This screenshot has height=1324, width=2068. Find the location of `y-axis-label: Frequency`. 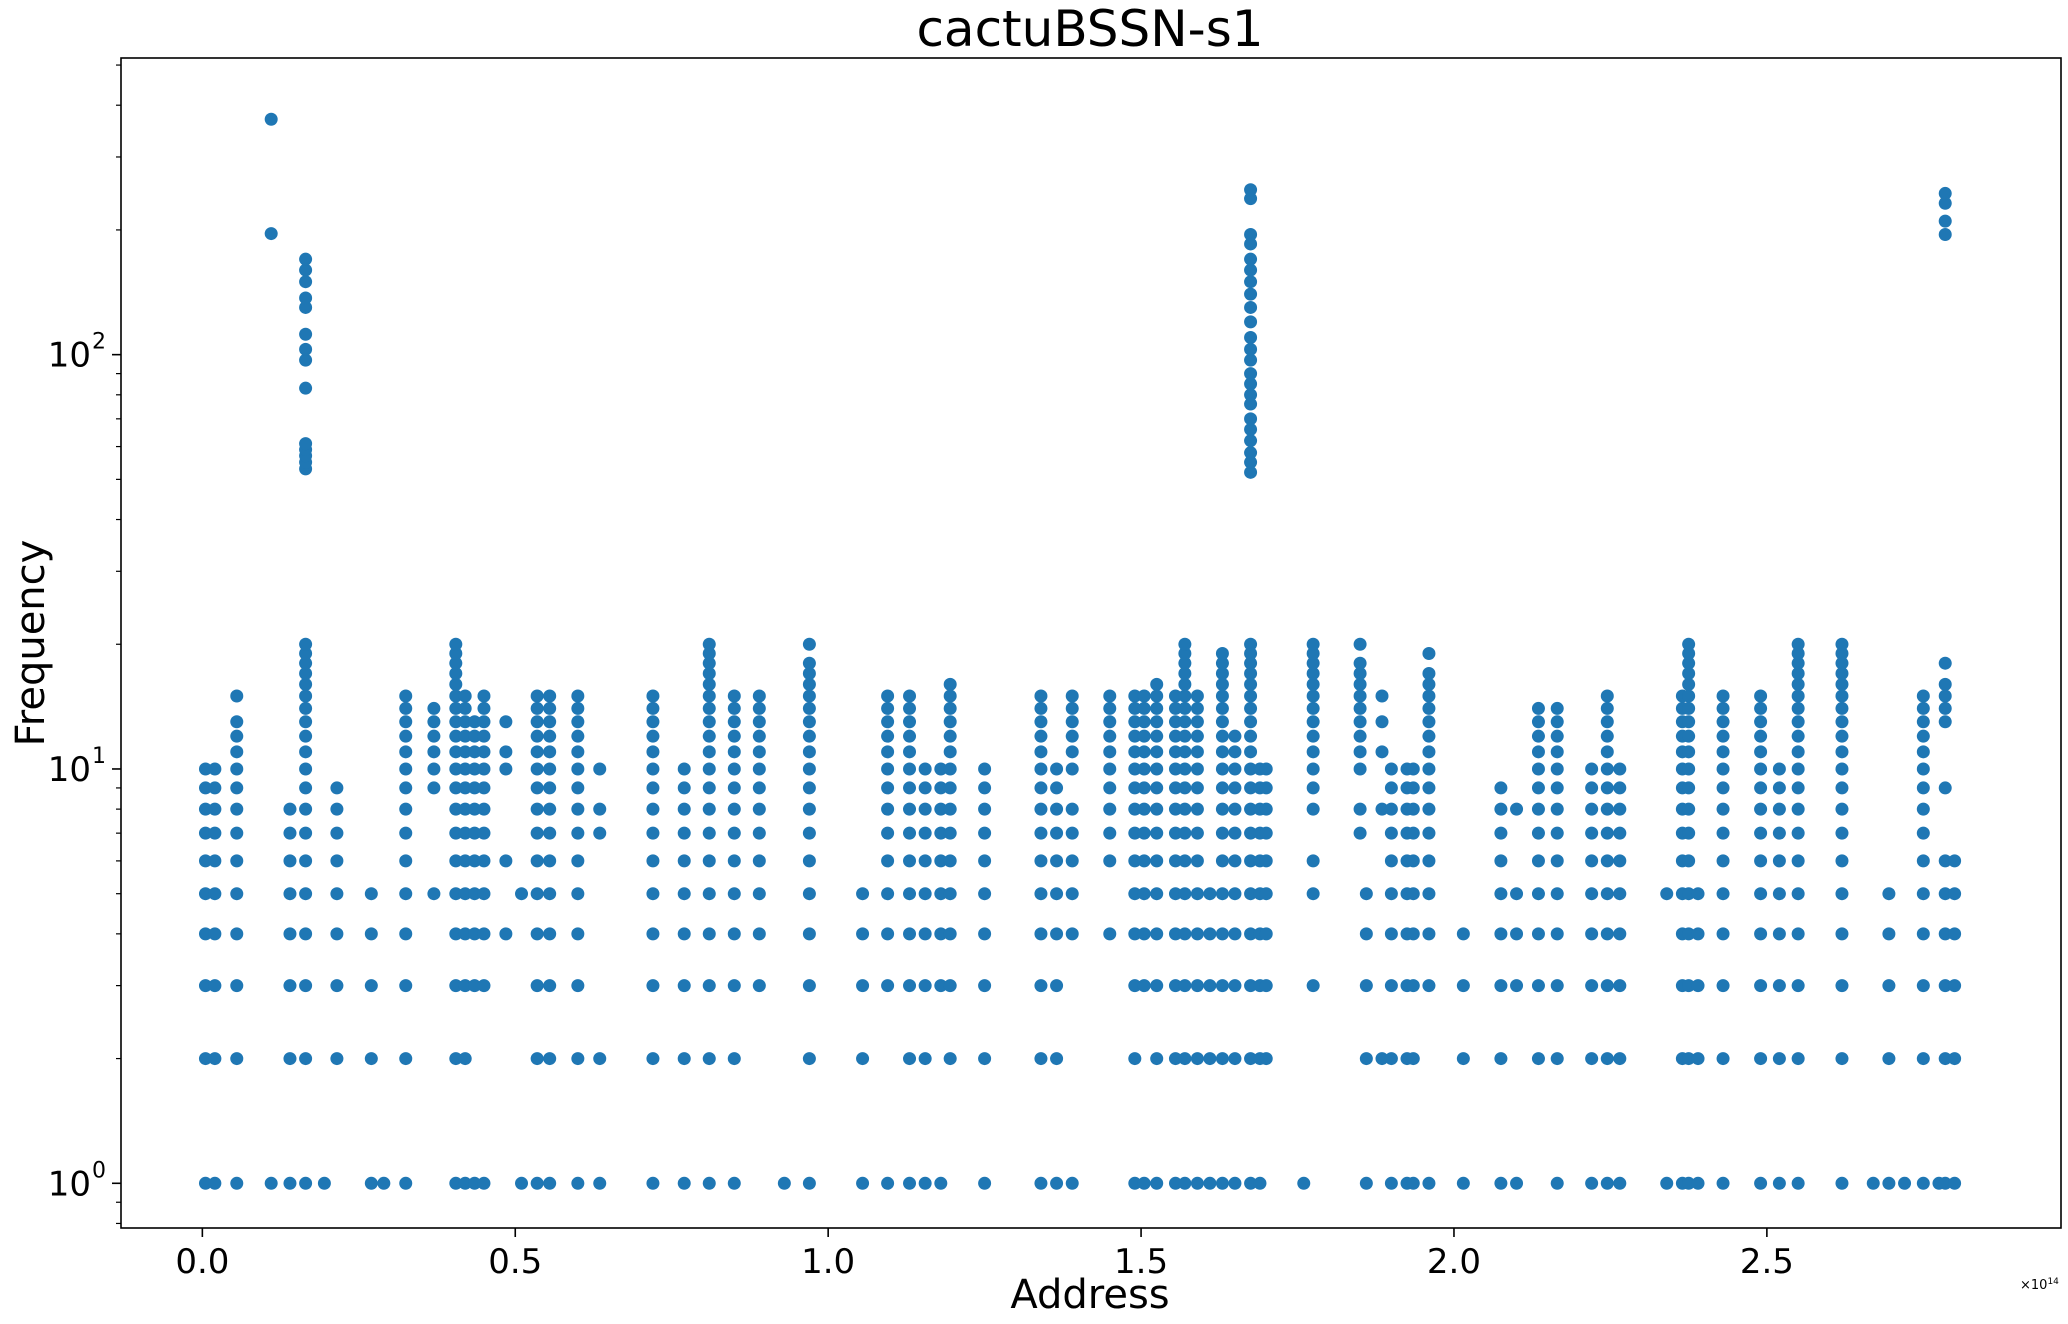

y-axis-label: Frequency is located at coordinates (31, 643).